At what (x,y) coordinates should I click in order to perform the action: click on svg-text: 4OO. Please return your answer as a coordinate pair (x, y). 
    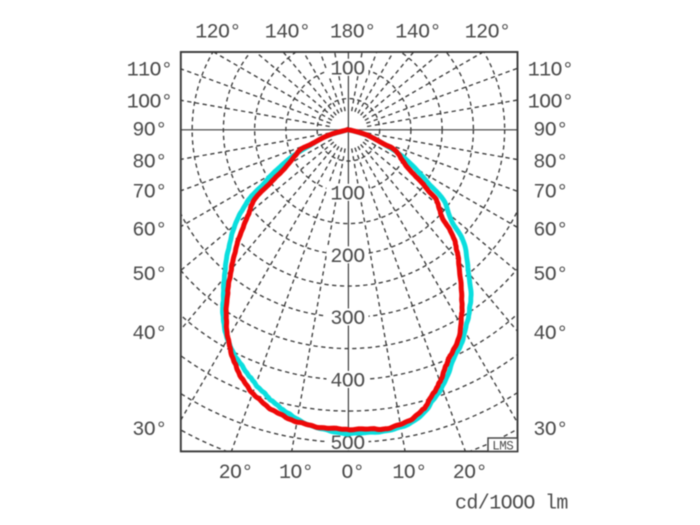
    Looking at the image, I should click on (347, 381).